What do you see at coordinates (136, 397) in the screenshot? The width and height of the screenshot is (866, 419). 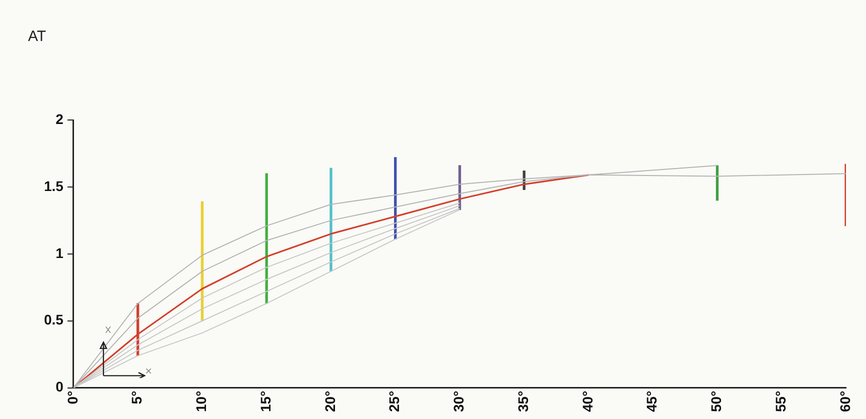 I see `x-tick-label: 5°` at bounding box center [136, 397].